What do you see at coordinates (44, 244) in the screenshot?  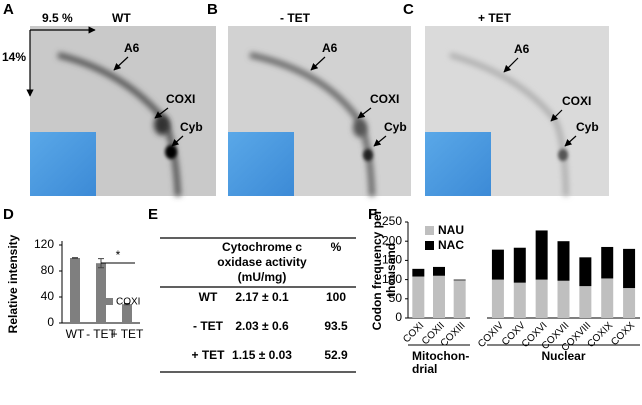 I see `y-tick-label: 120` at bounding box center [44, 244].